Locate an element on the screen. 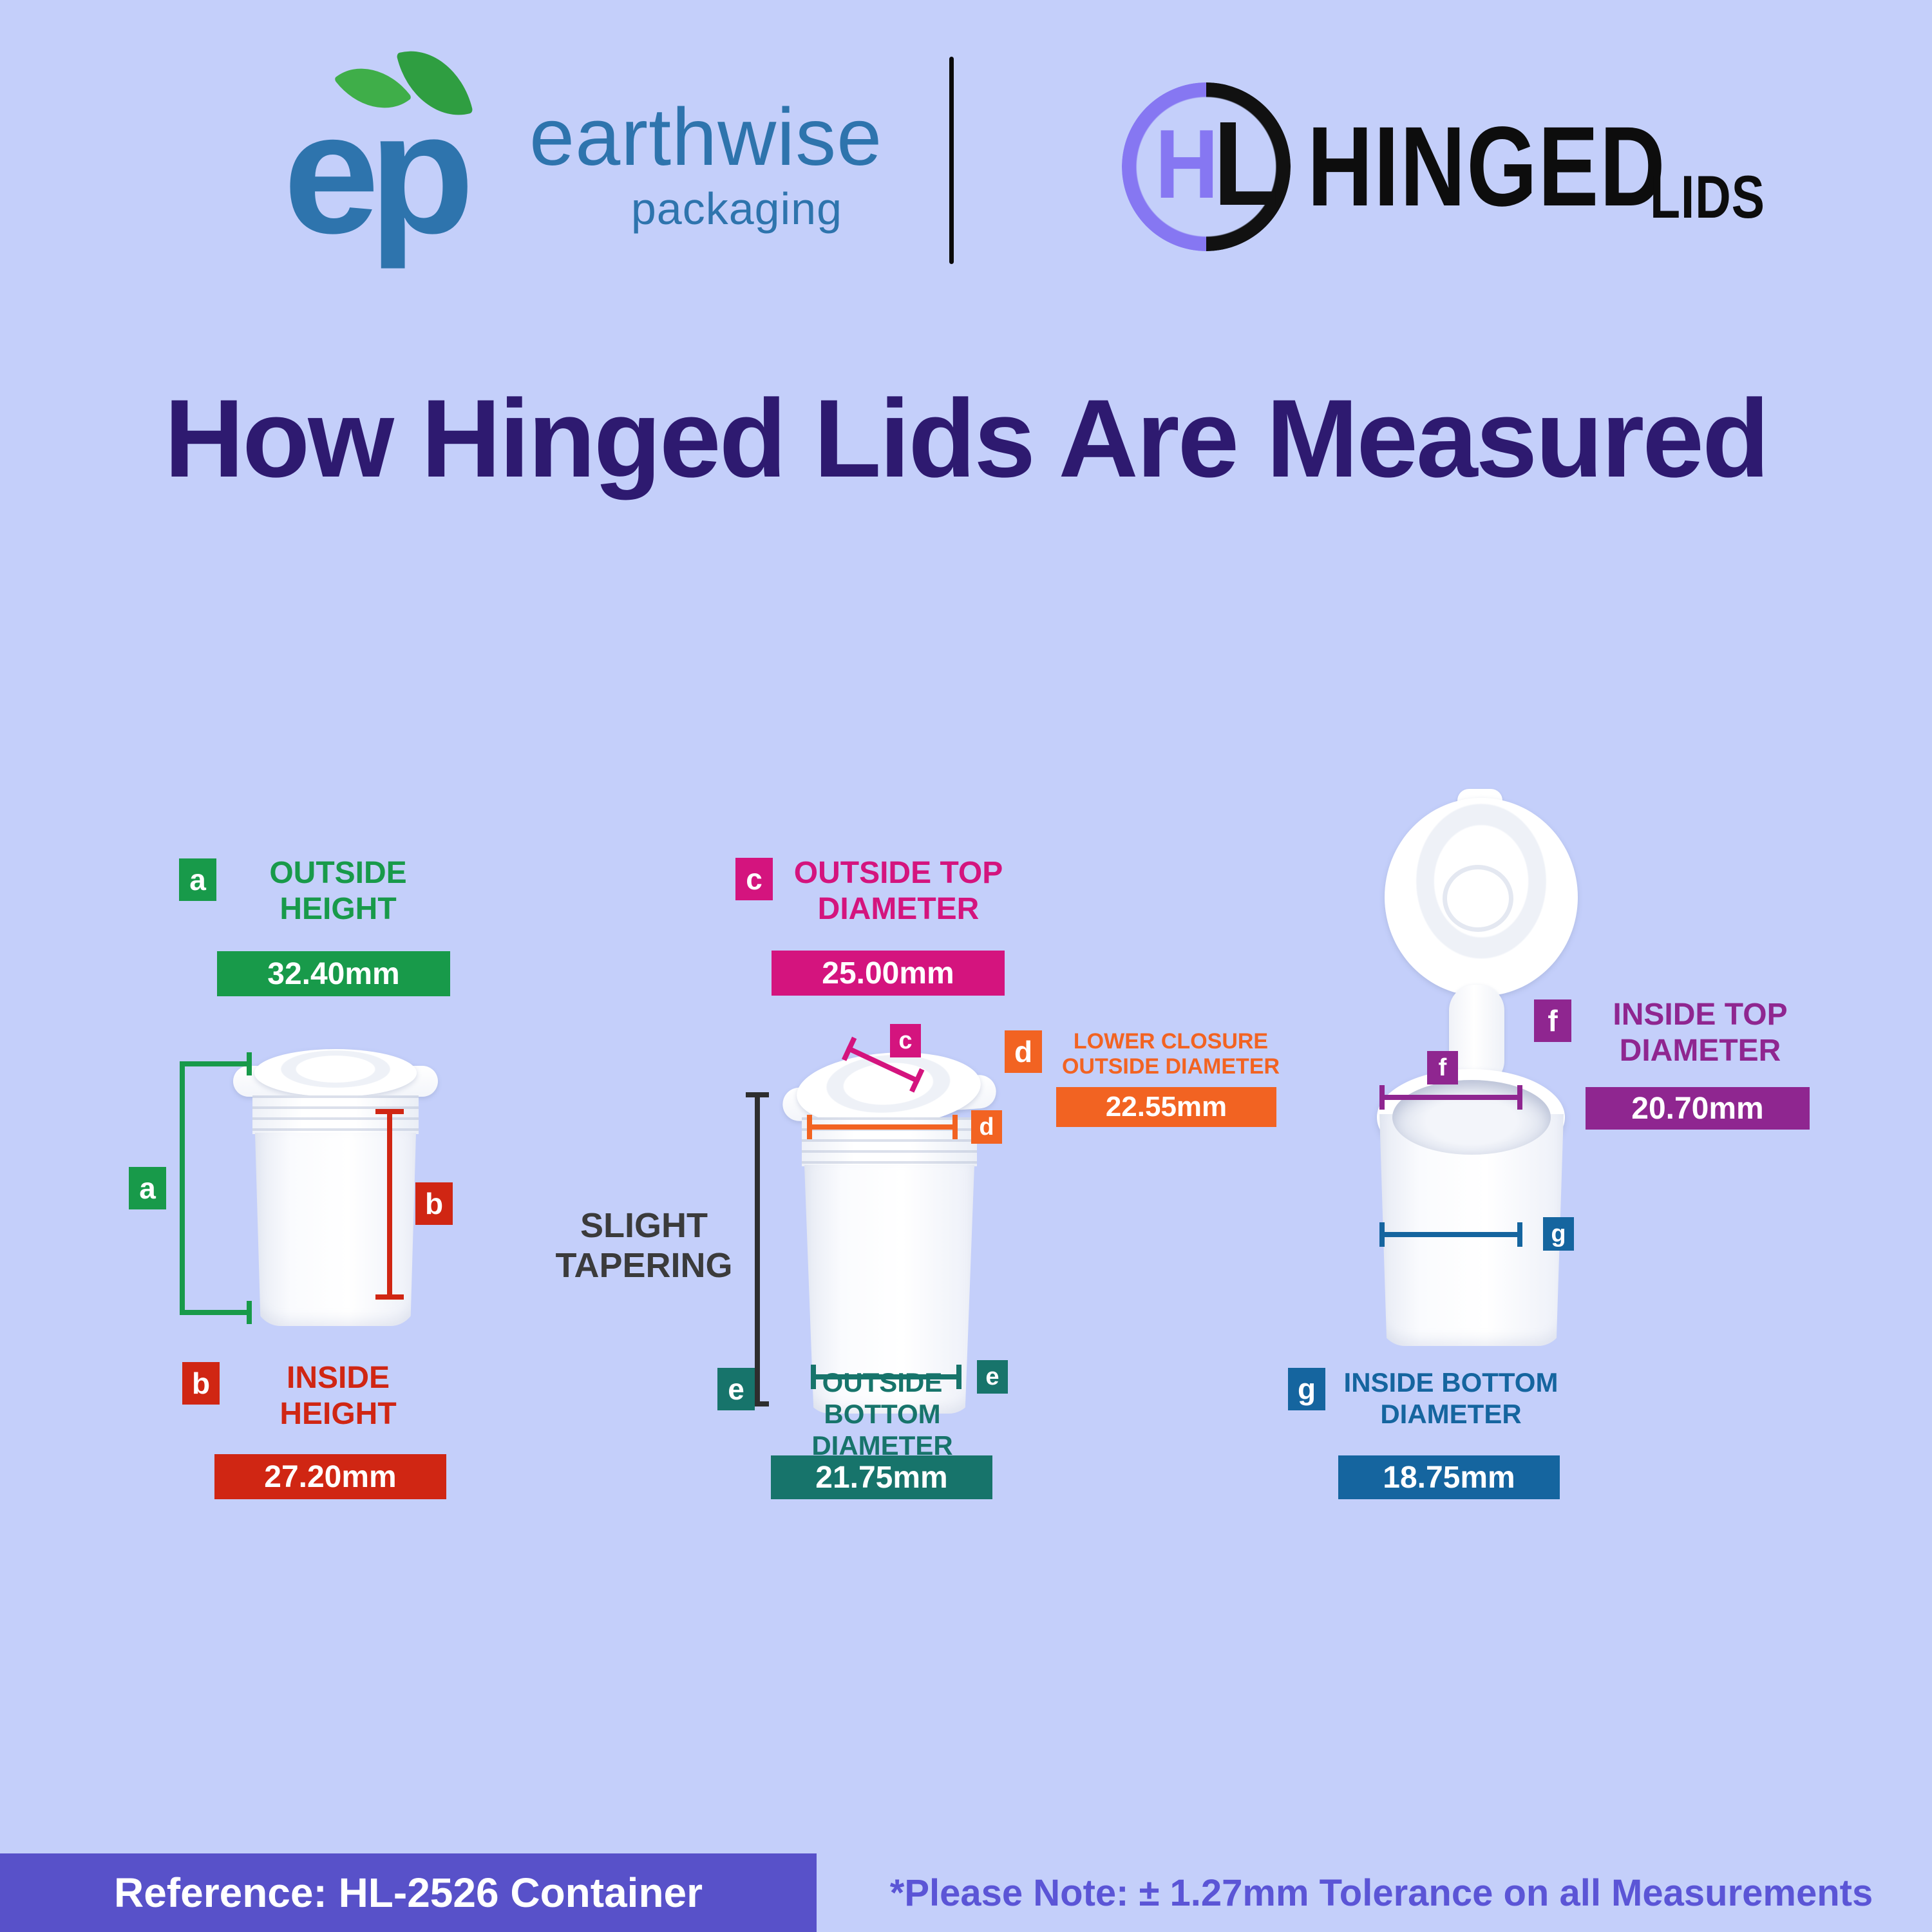 The image size is (1932, 1932). legend-f-value: 20.70mm is located at coordinates (1698, 1108).